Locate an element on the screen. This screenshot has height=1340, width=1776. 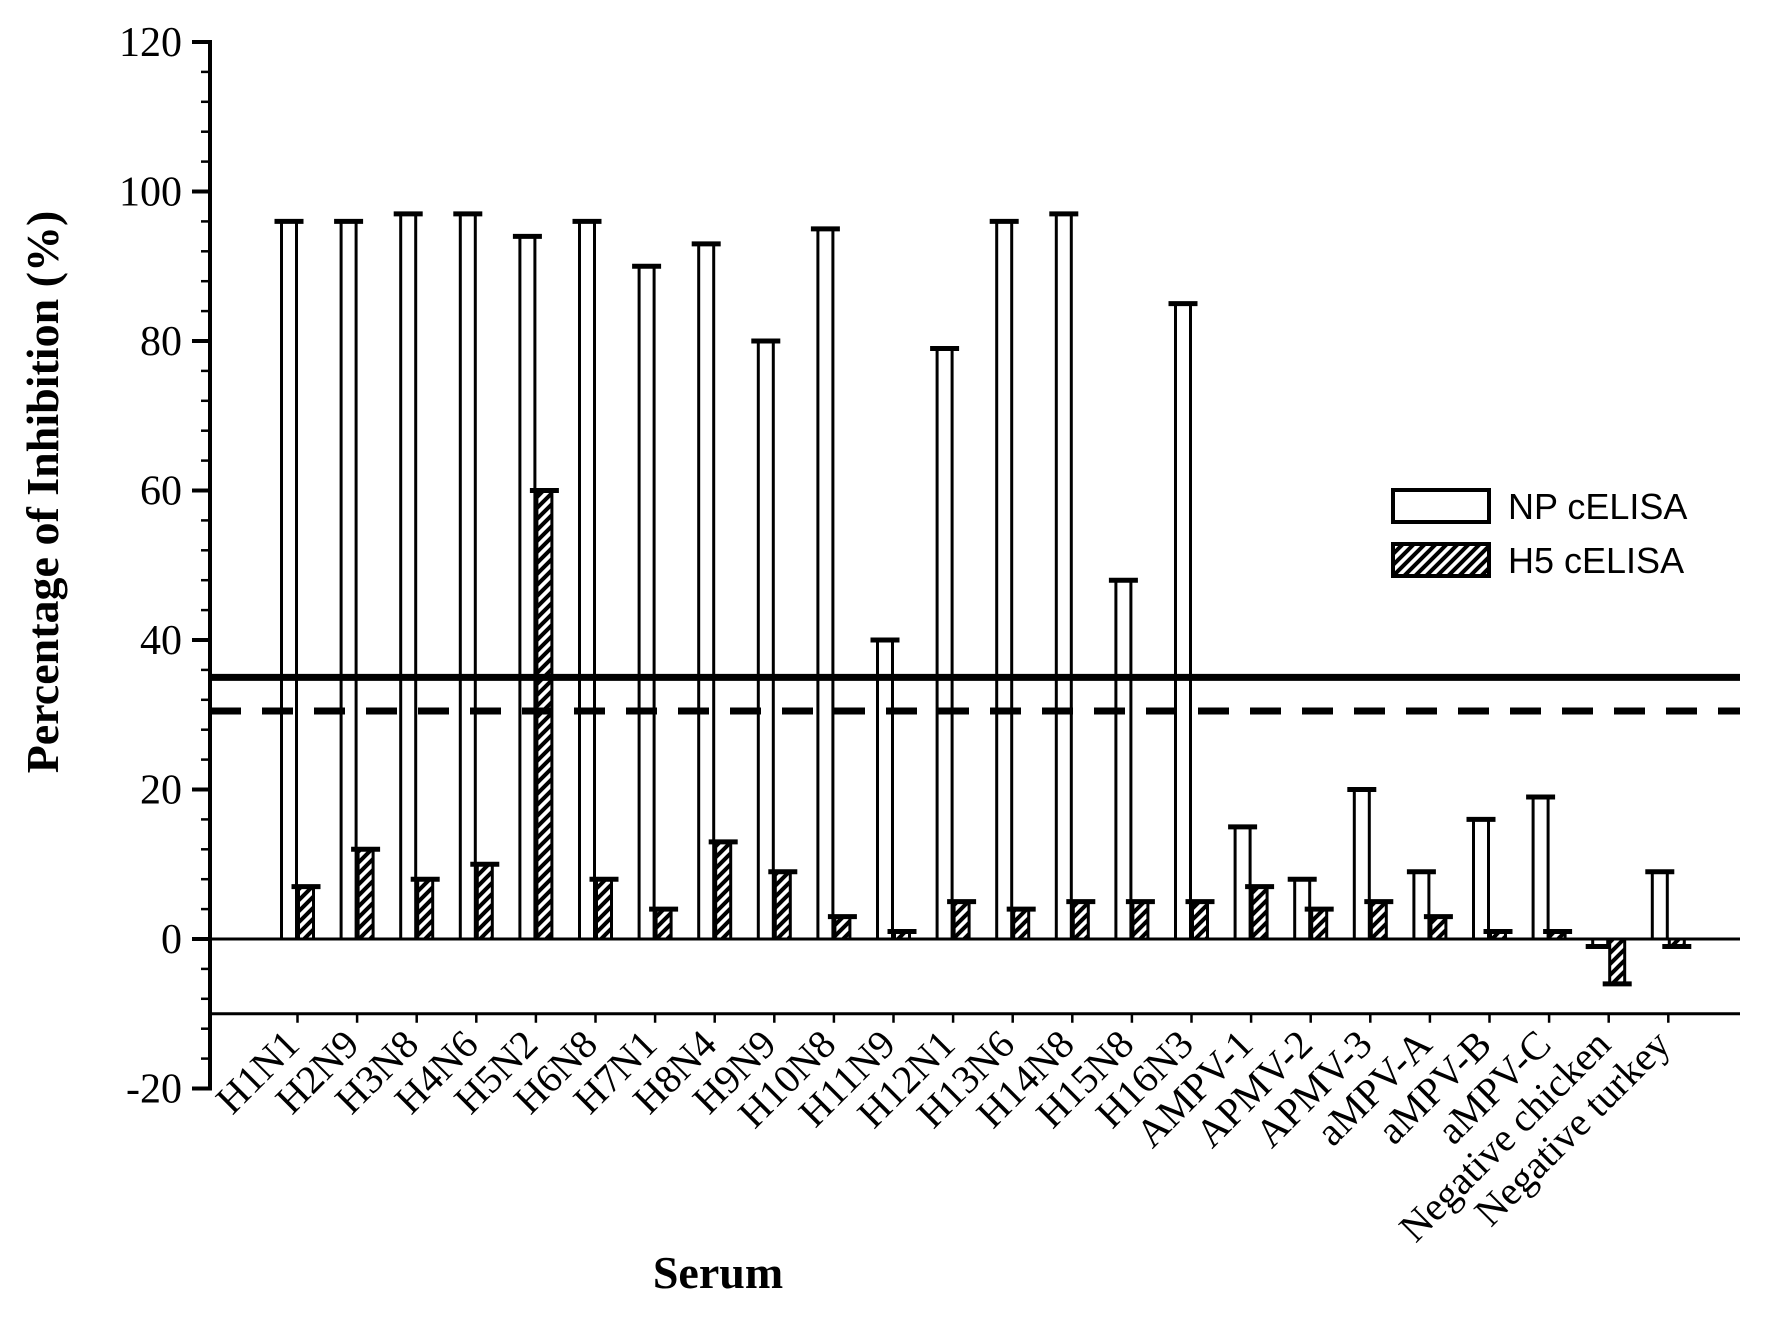
bar-h5-H9N9 is located at coordinates (782, 905).